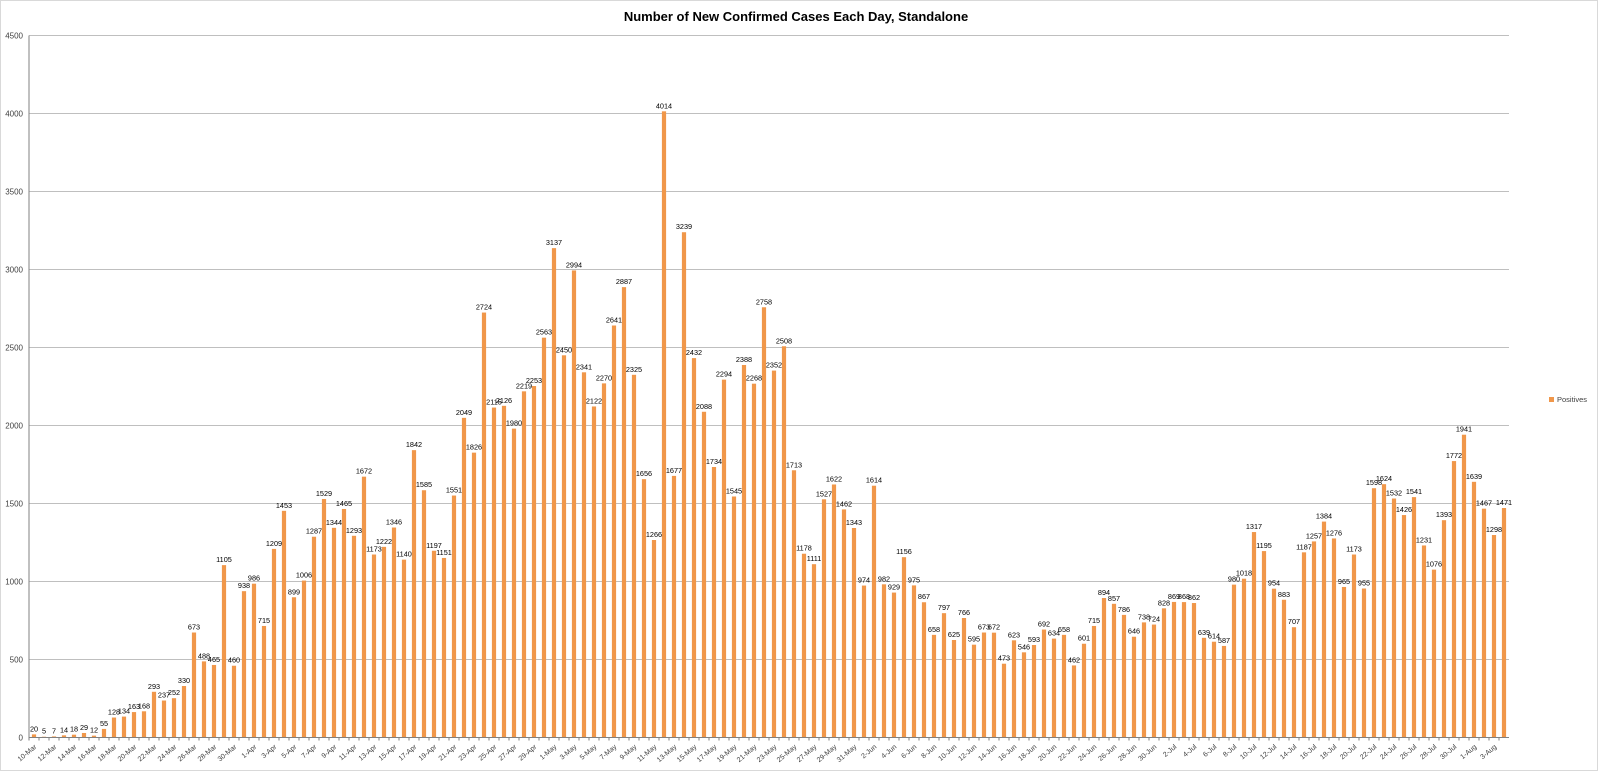  I want to click on data-label: 134, so click(124, 711).